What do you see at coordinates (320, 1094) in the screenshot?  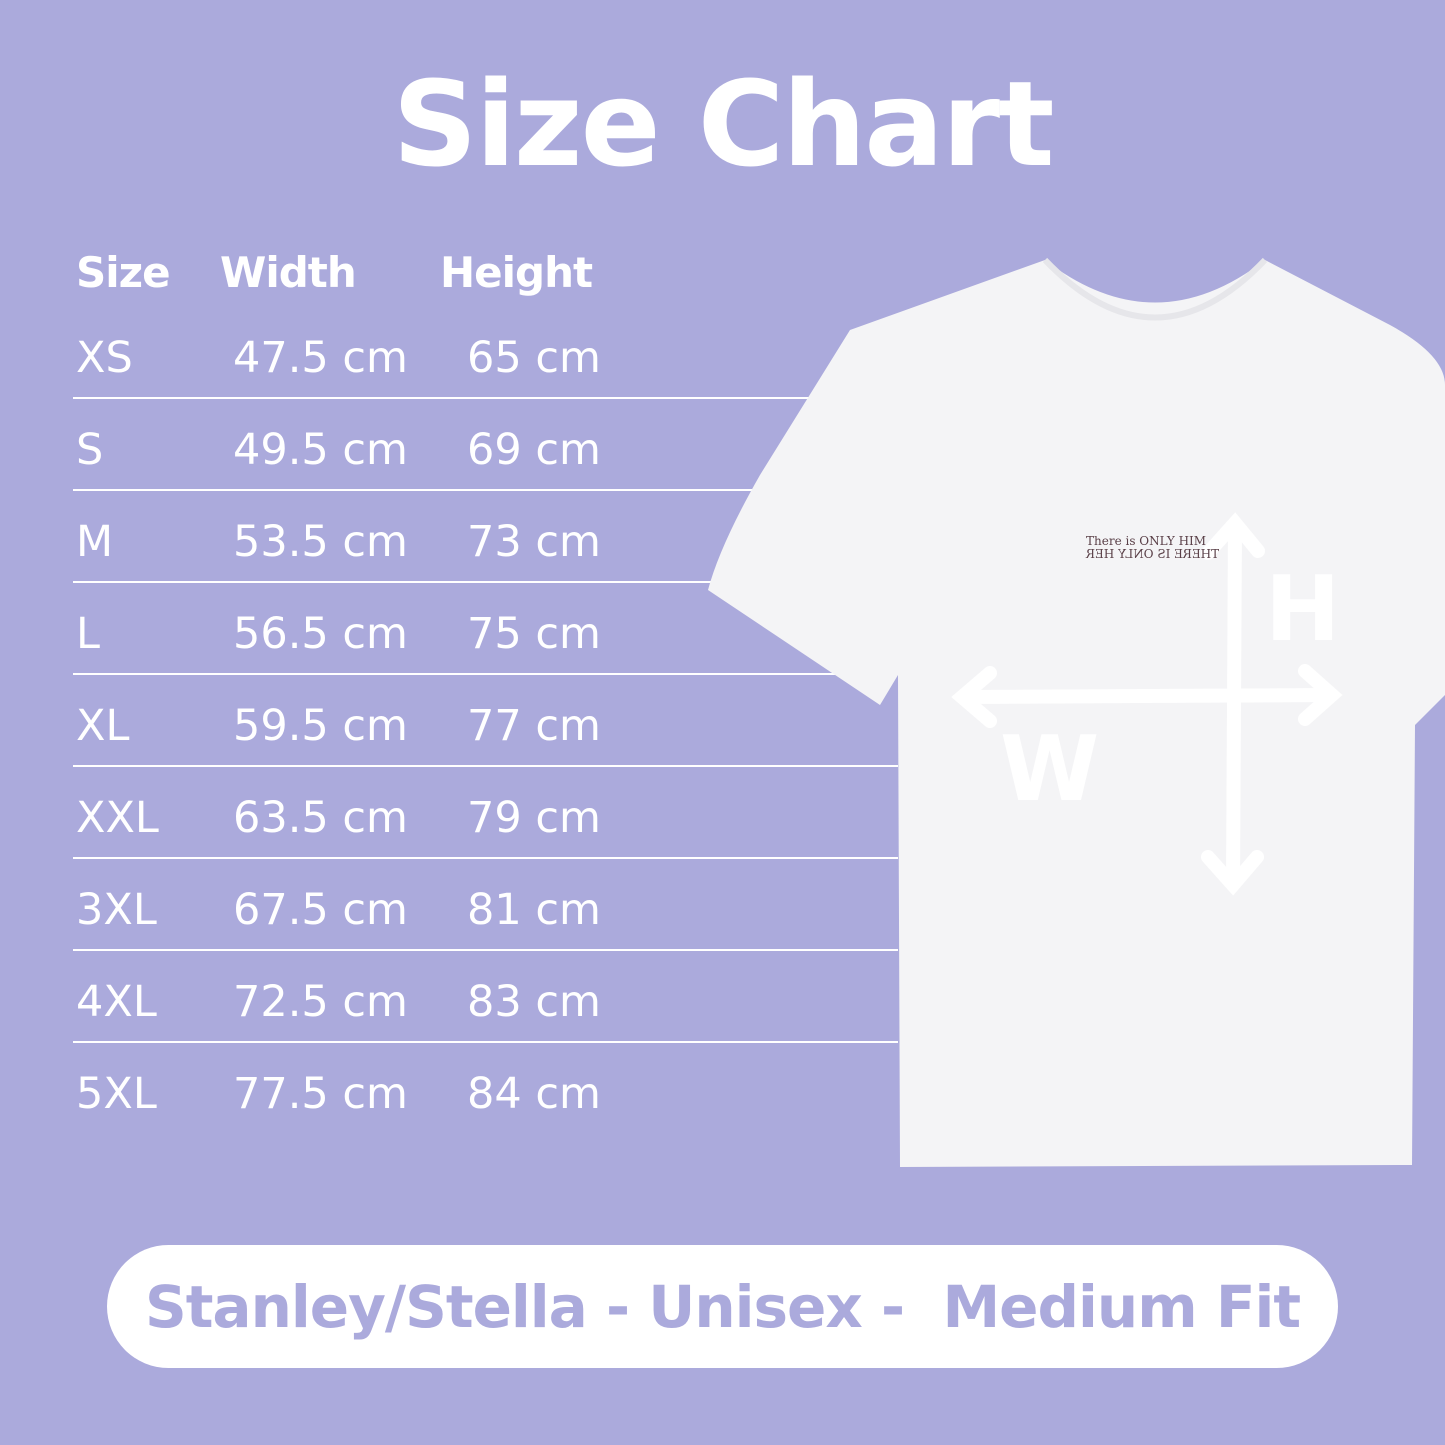 I see `width-cell: 77.5 cm` at bounding box center [320, 1094].